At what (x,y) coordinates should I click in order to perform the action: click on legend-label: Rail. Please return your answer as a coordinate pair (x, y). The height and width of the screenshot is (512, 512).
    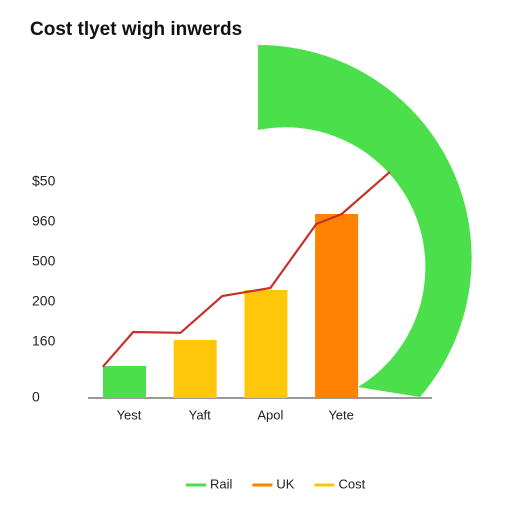
    Looking at the image, I should click on (221, 483).